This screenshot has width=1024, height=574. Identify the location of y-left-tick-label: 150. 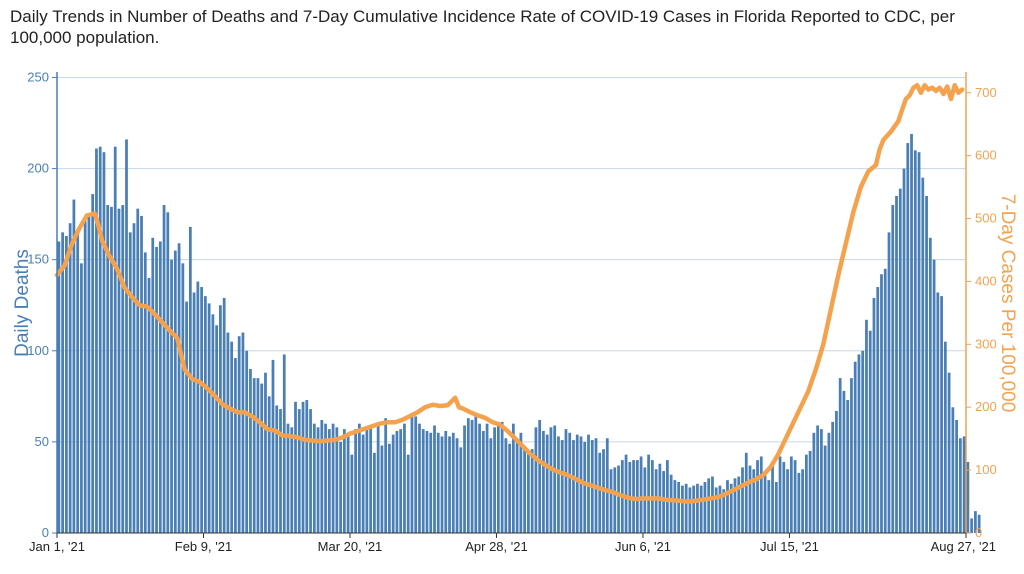
(38, 259).